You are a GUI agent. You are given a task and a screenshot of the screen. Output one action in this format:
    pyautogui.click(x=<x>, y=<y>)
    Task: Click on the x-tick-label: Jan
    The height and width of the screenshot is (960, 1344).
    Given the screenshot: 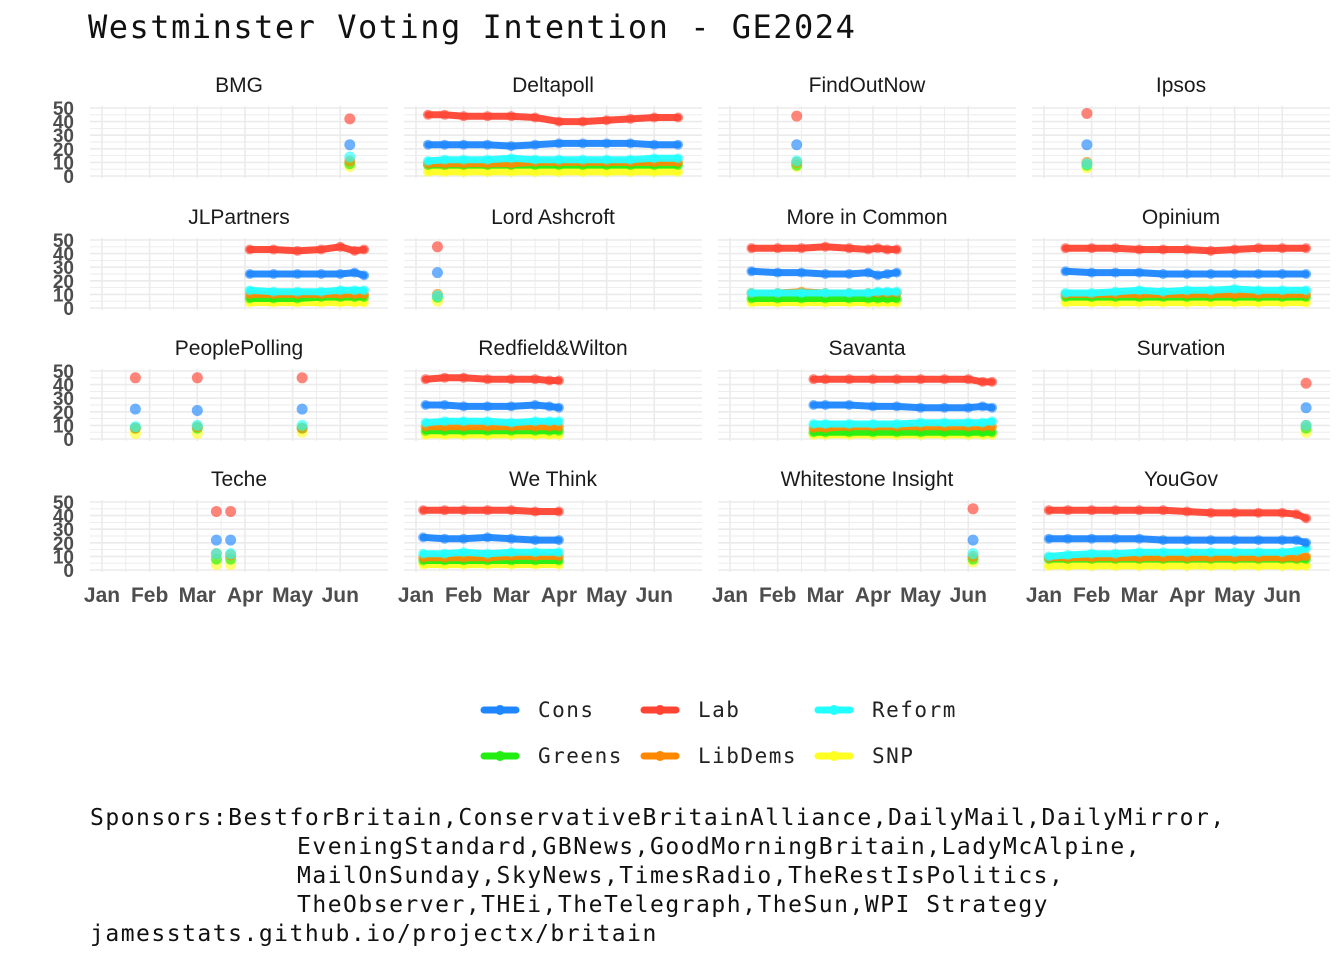 What is the action you would take?
    pyautogui.click(x=1044, y=595)
    